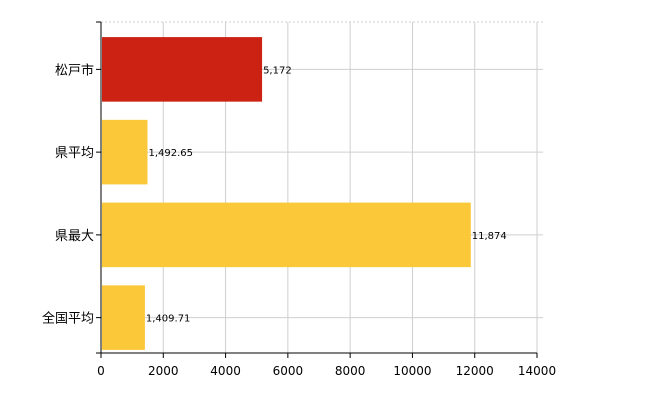  What do you see at coordinates (326, 365) in the screenshot?
I see `x-axis-ticks: 0 2000 4000 6000 8000 10000 12000 14000` at bounding box center [326, 365].